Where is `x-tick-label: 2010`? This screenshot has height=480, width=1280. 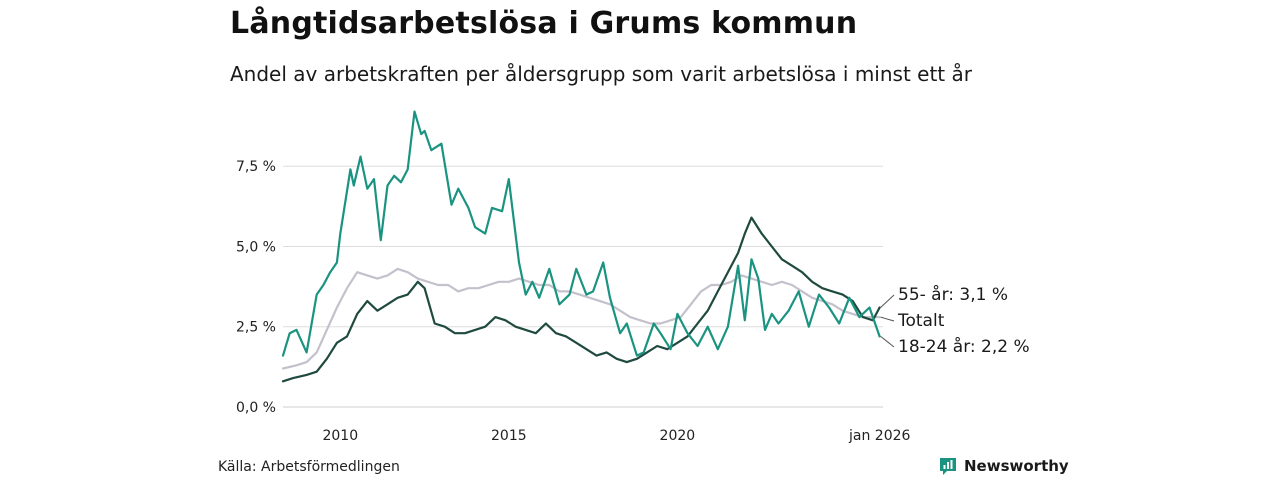
x-tick-label: 2010 is located at coordinates (340, 436).